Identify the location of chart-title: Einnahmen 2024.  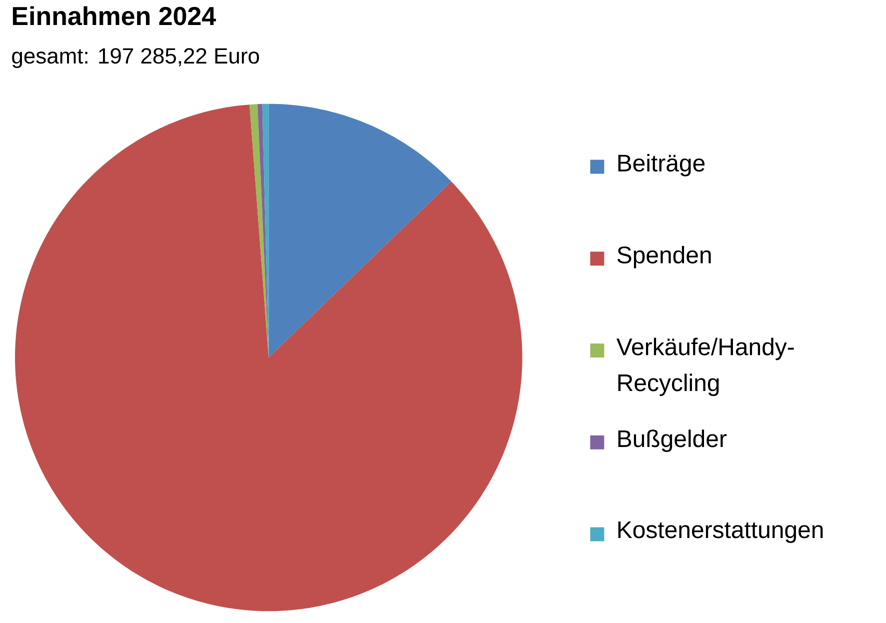
(114, 16).